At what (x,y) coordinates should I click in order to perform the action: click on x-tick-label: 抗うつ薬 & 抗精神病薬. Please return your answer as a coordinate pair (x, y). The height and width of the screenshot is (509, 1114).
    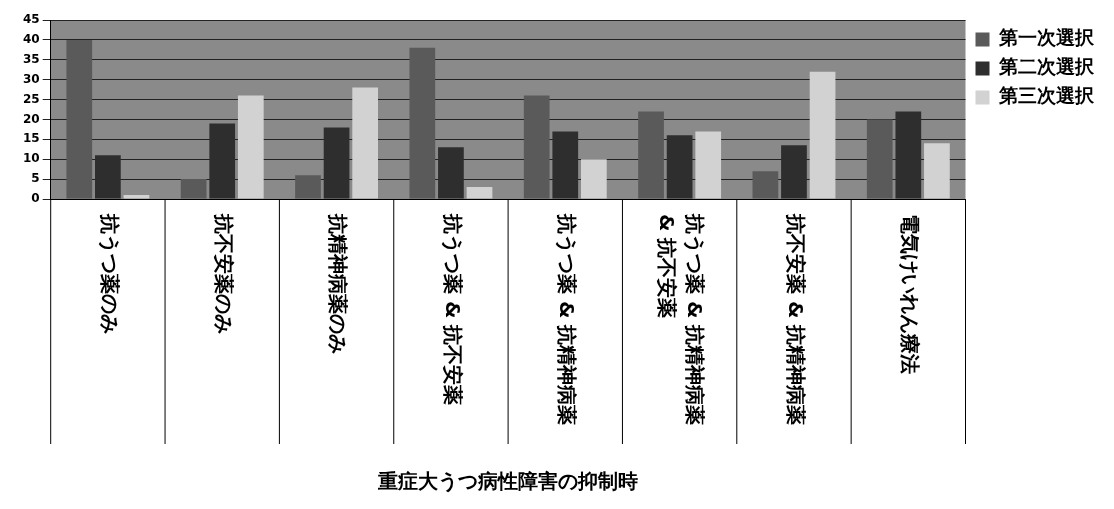
    Looking at the image, I should click on (567, 319).